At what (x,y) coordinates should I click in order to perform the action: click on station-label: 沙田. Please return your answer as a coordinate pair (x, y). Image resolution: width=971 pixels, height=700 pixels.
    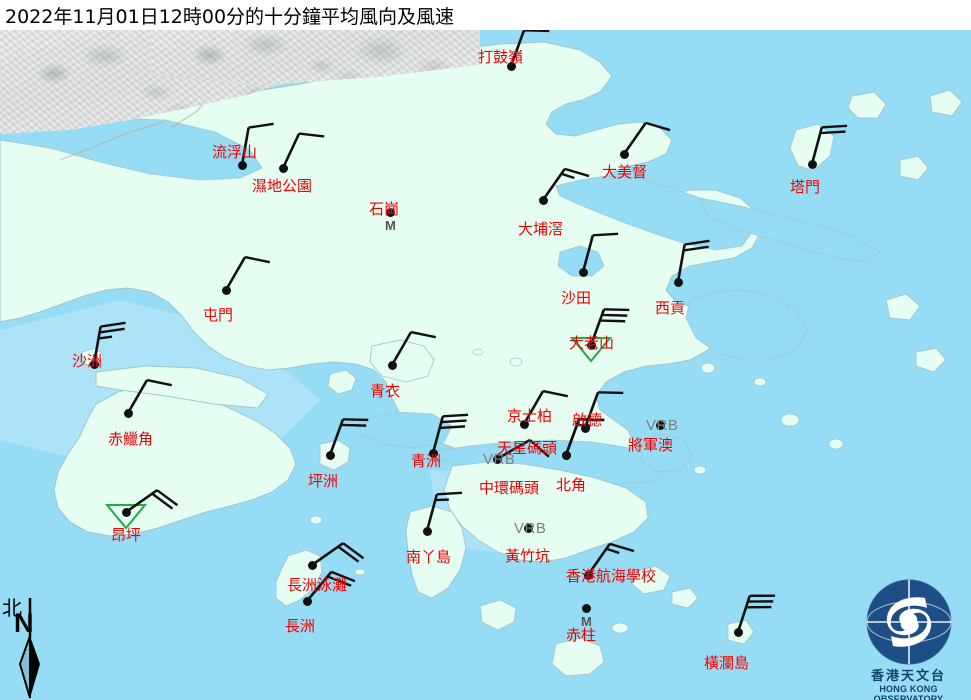
    Looking at the image, I should click on (576, 298).